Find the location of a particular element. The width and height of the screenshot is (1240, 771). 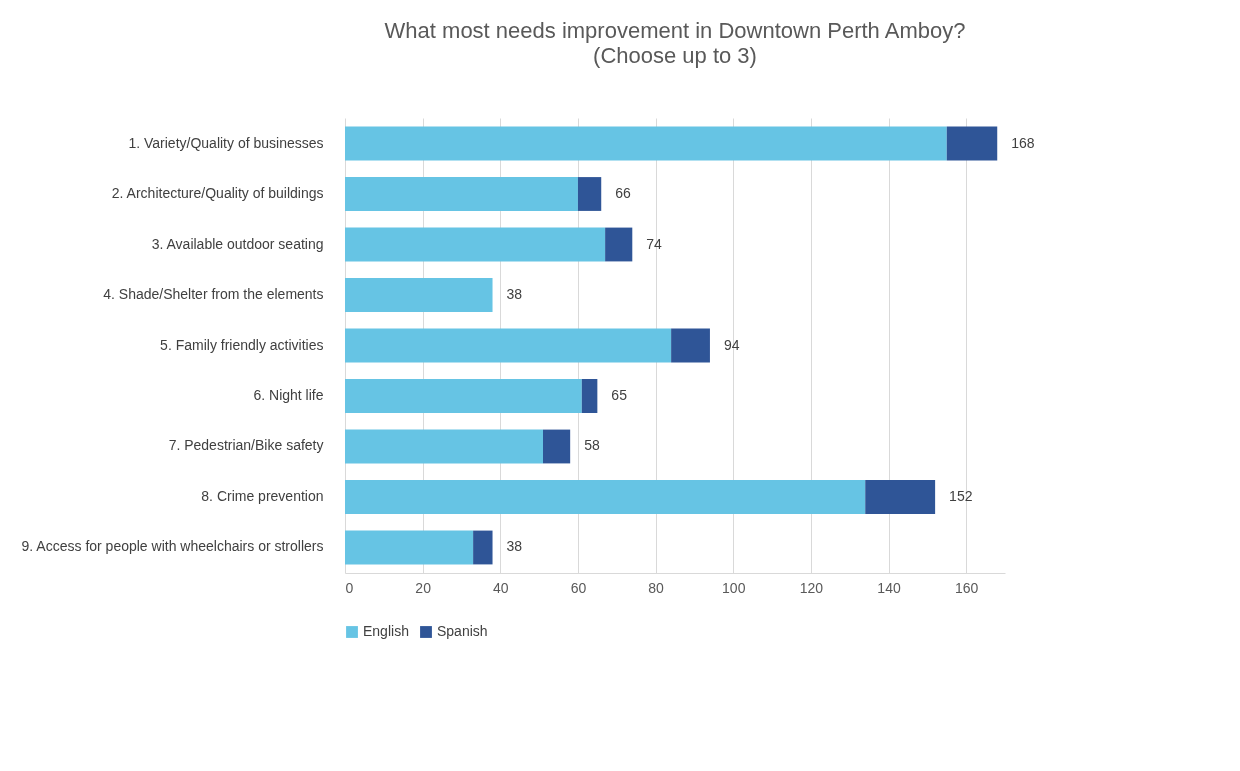

total-label: 168 is located at coordinates (1023, 142).